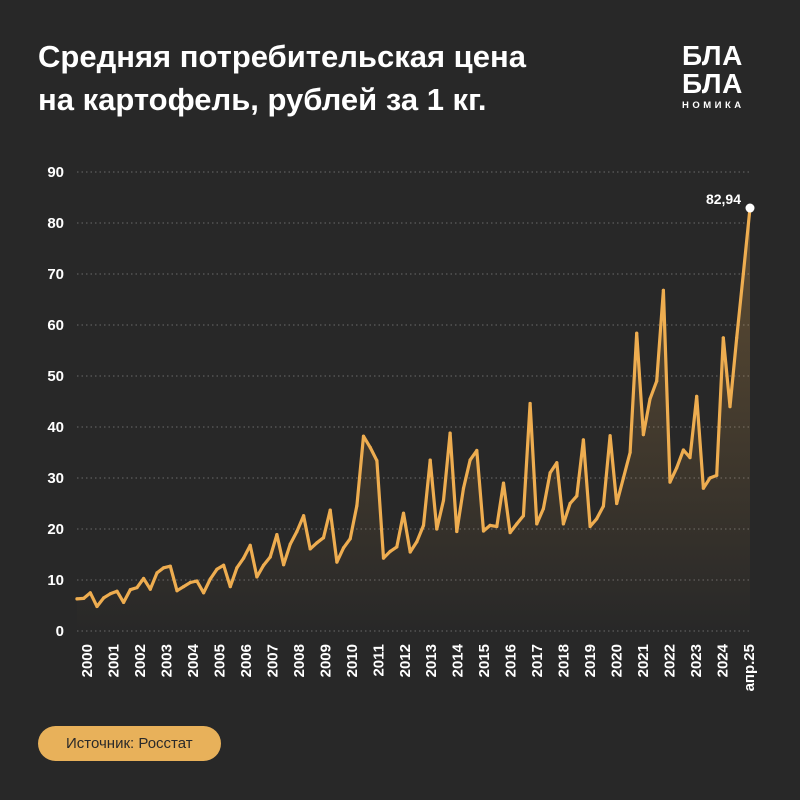  What do you see at coordinates (537, 660) in the screenshot?
I see `x-tick-label: 2017` at bounding box center [537, 660].